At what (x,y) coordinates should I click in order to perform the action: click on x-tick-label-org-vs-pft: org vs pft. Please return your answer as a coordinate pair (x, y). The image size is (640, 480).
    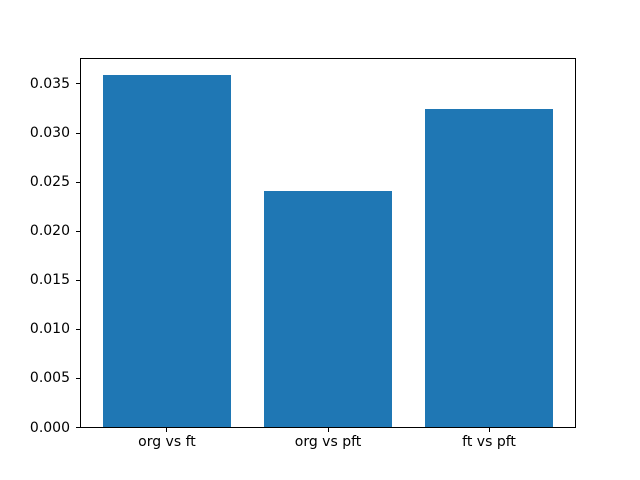
    Looking at the image, I should click on (328, 441).